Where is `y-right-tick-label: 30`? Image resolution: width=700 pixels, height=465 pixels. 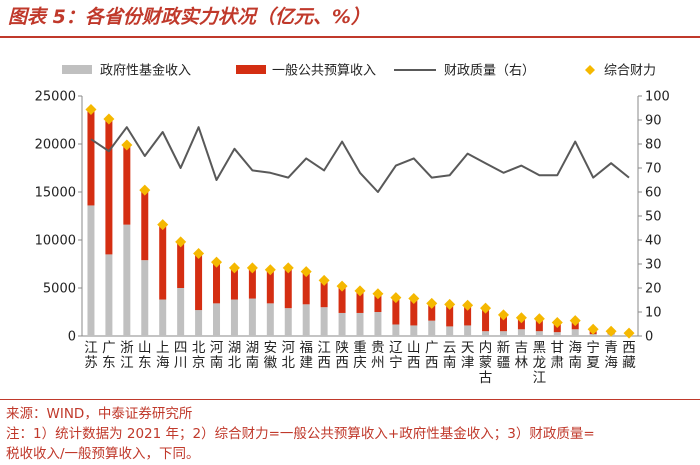
y-right-tick-label: 30 is located at coordinates (653, 265).